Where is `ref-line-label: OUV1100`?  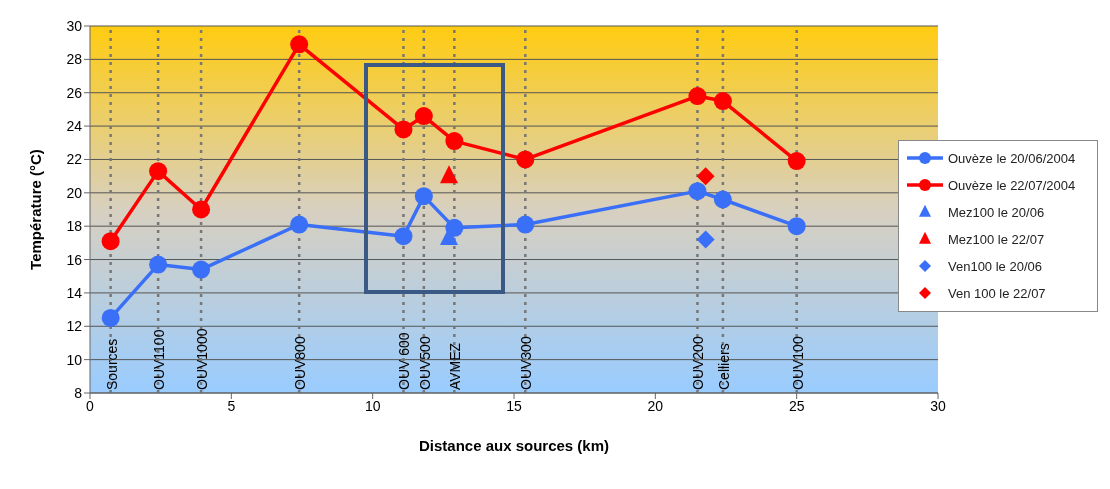
ref-line-label: OUV1100 is located at coordinates (159, 359).